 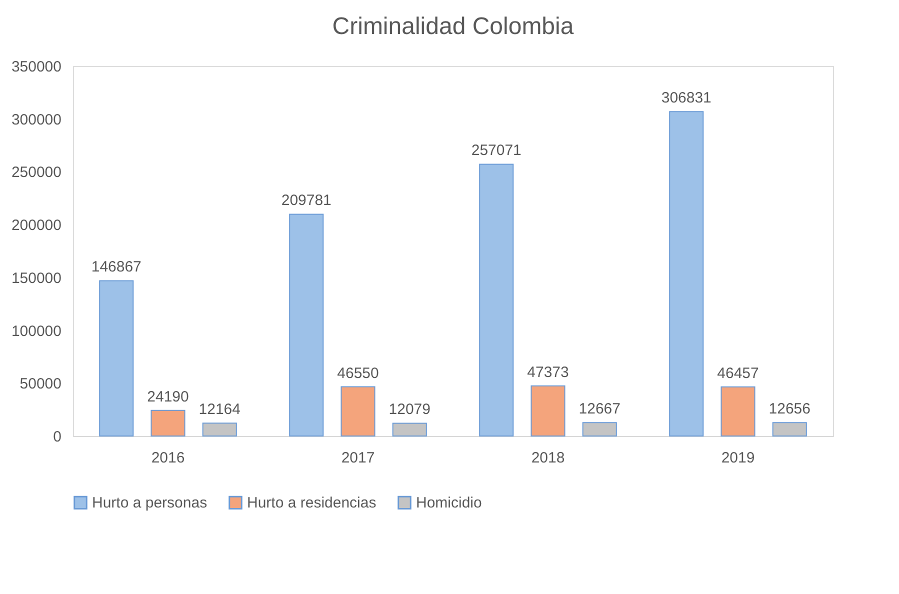 What do you see at coordinates (358, 373) in the screenshot?
I see `data-label: 46550` at bounding box center [358, 373].